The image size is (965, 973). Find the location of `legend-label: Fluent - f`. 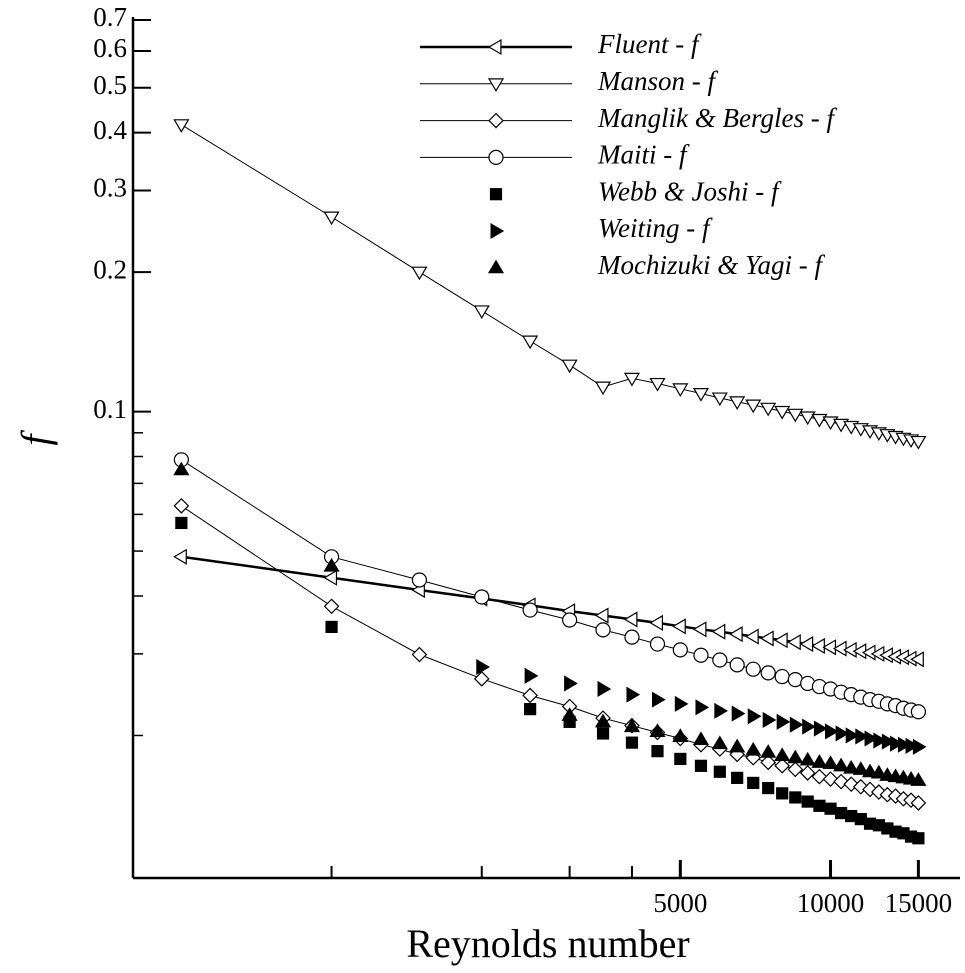

legend-label: Fluent - f is located at coordinates (649, 44).